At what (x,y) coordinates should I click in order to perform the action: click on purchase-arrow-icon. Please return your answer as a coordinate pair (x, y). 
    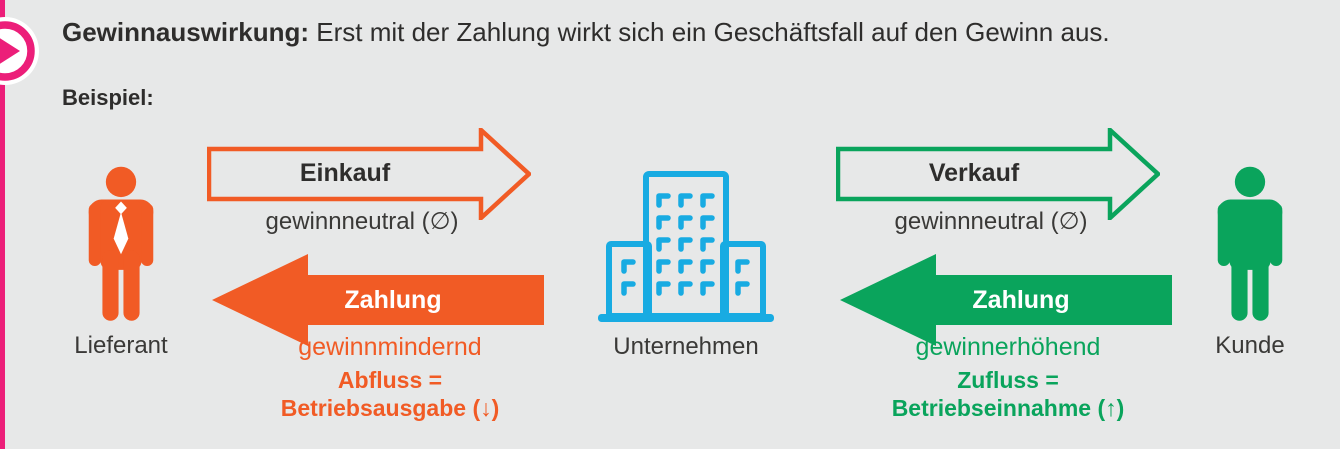
    Looking at the image, I should click on (369, 174).